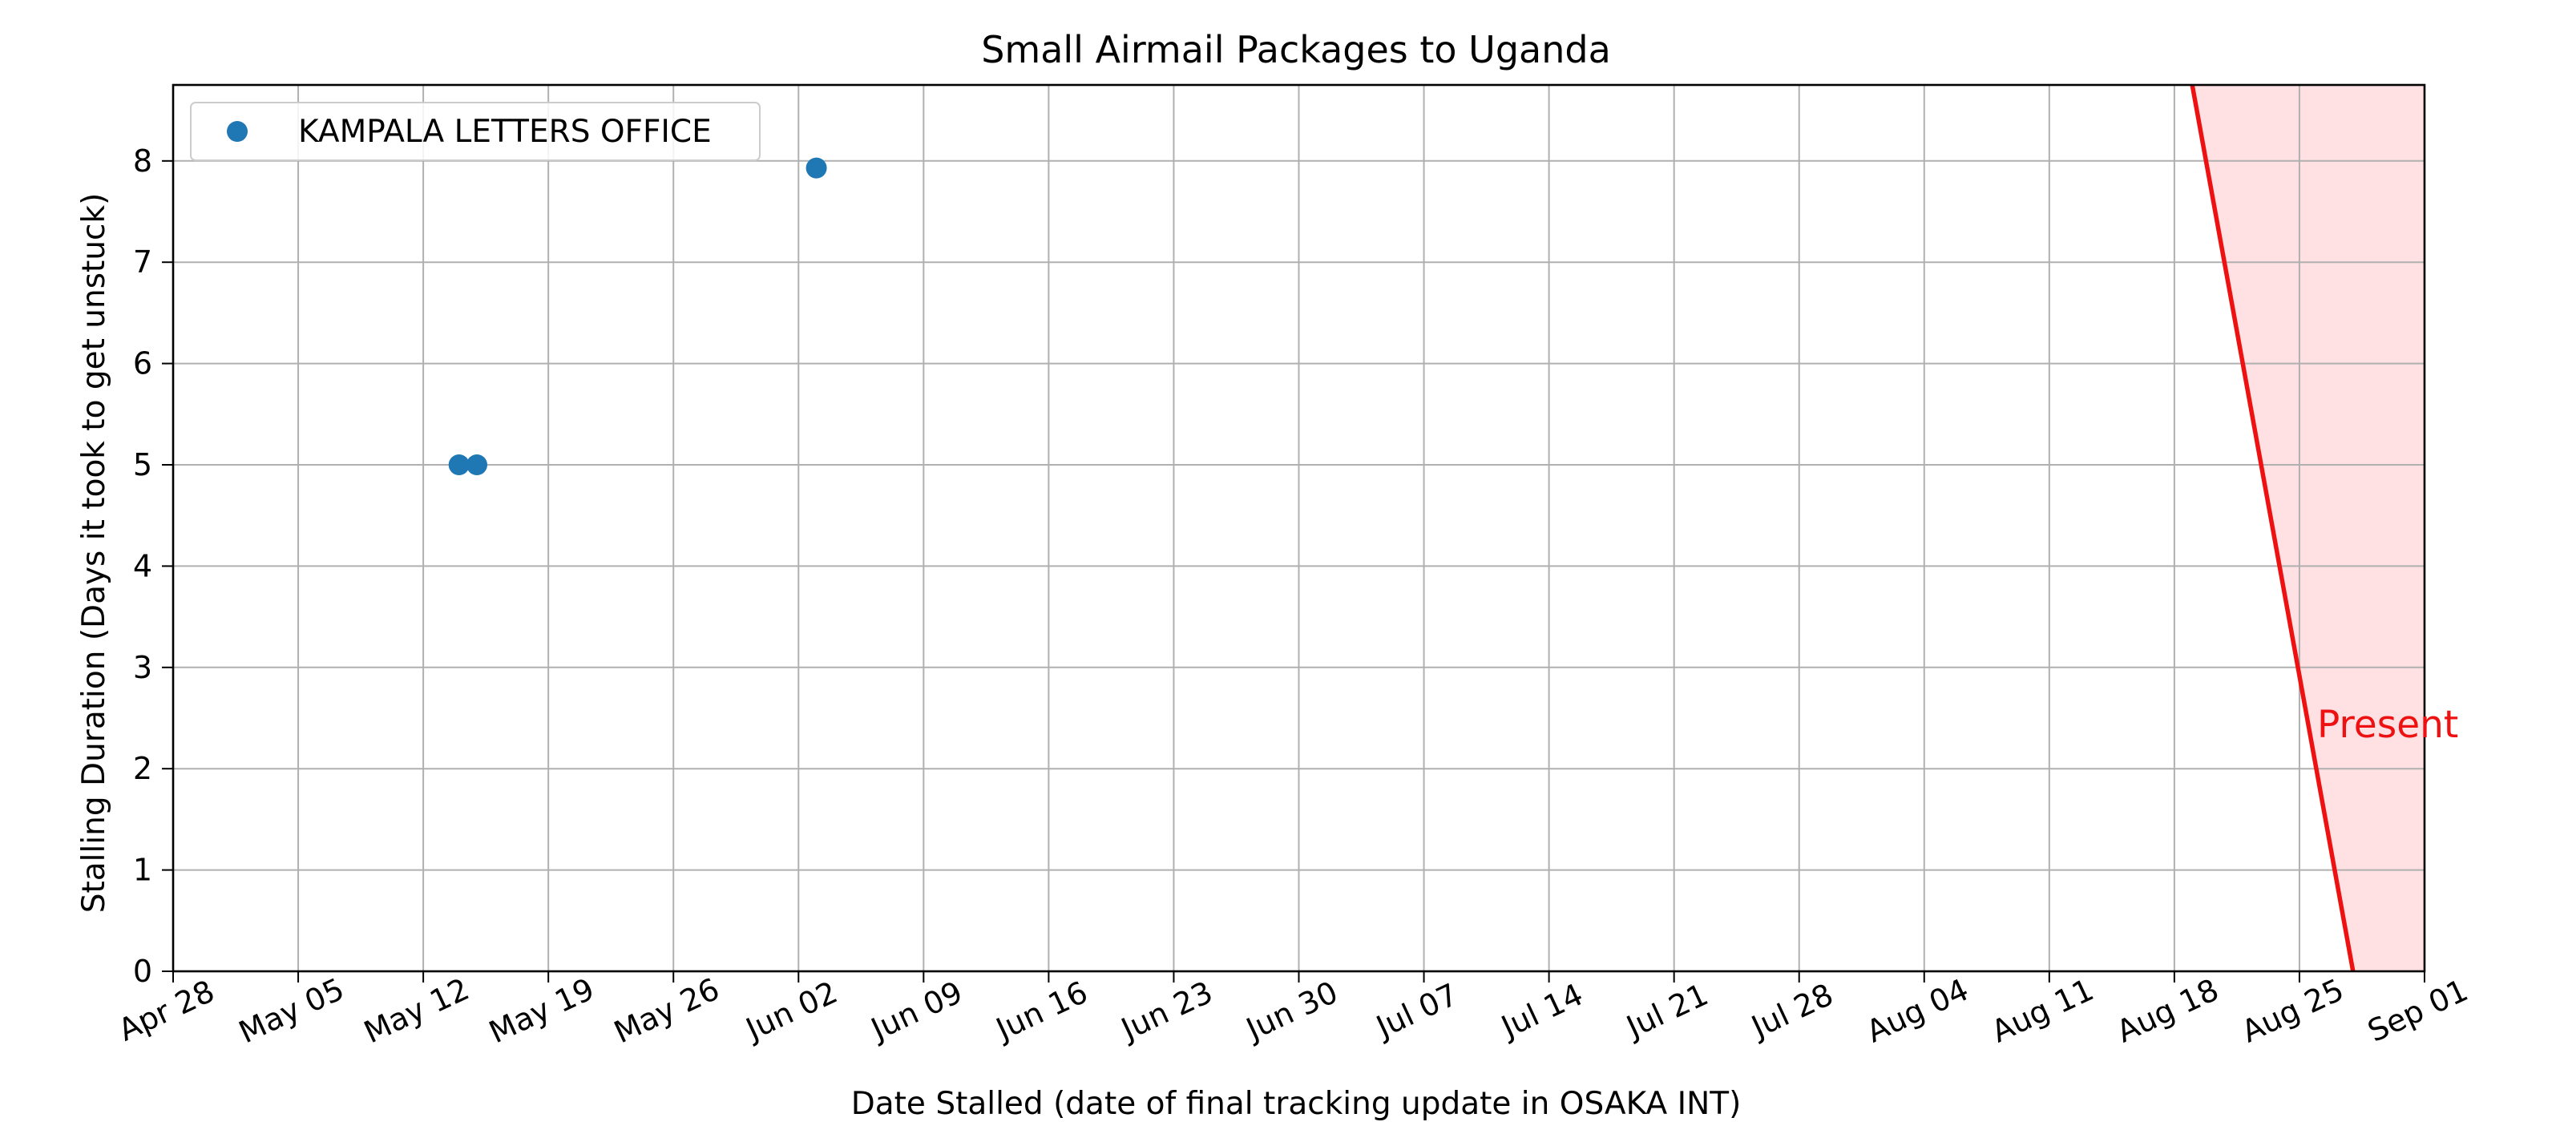 This screenshot has width=2576, height=1146. I want to click on y-tick-label: 1, so click(143, 870).